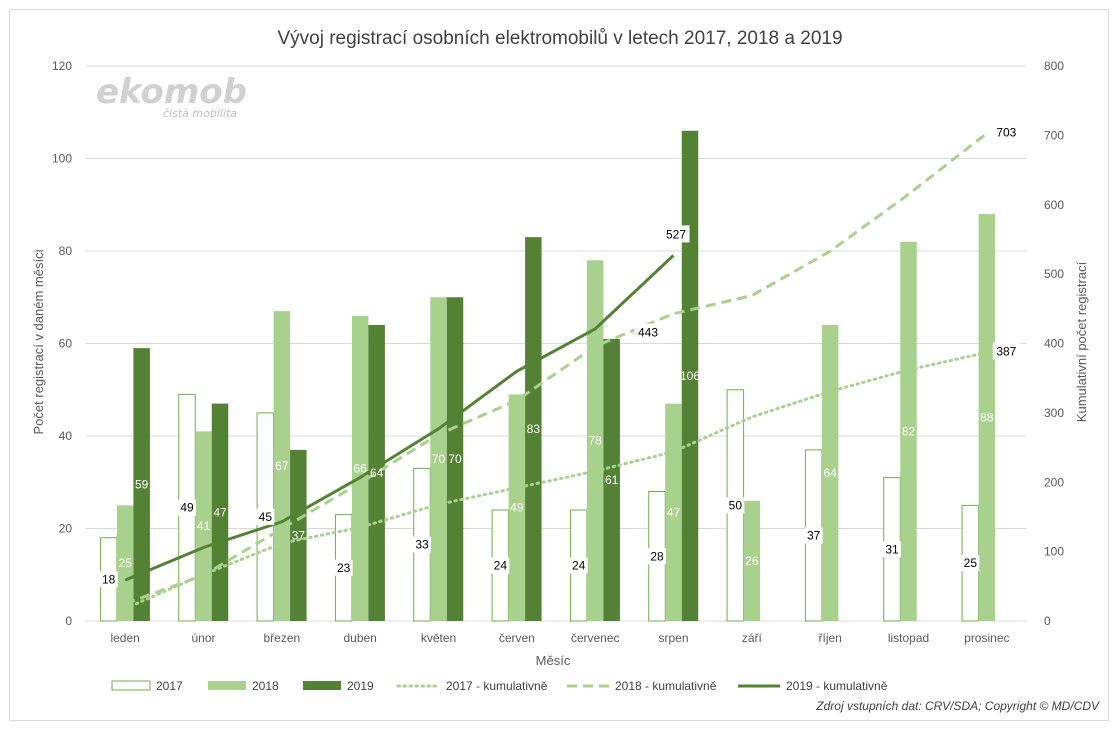  I want to click on bar-2018-červen, so click(517, 507).